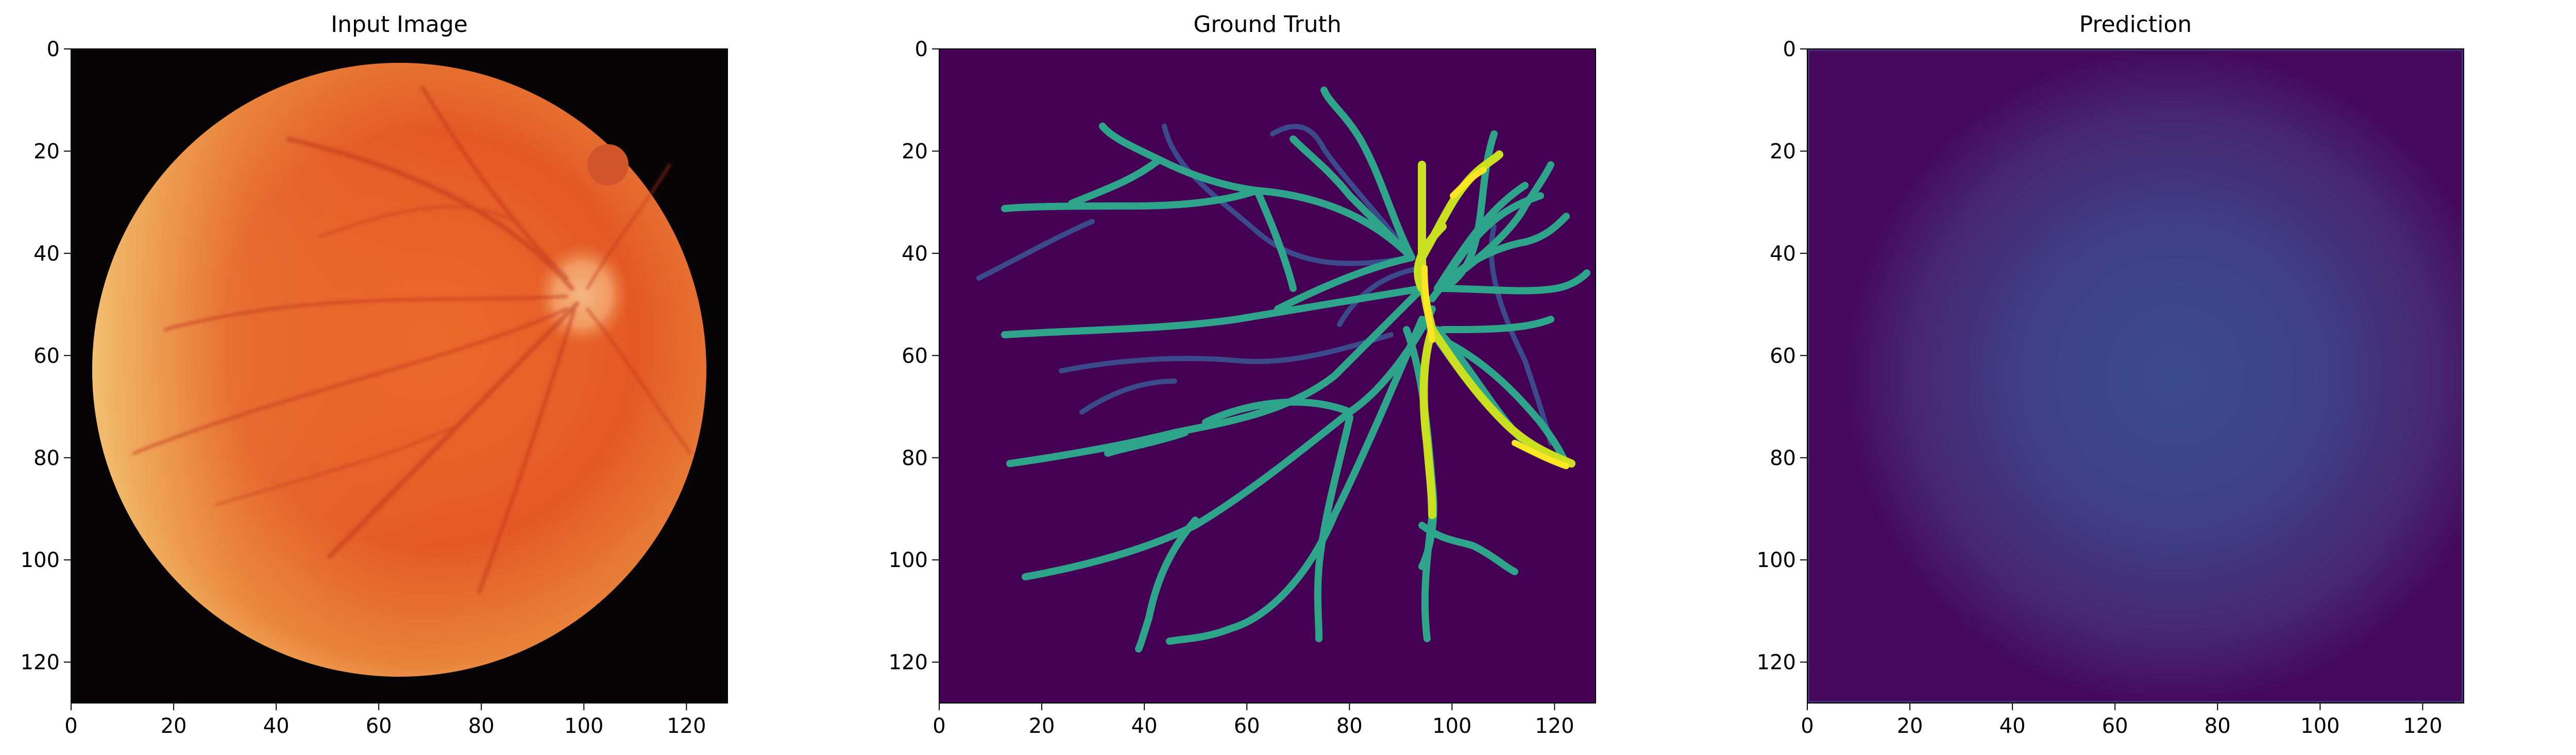  I want to click on panel-title-truth: Ground Truth, so click(1267, 24).